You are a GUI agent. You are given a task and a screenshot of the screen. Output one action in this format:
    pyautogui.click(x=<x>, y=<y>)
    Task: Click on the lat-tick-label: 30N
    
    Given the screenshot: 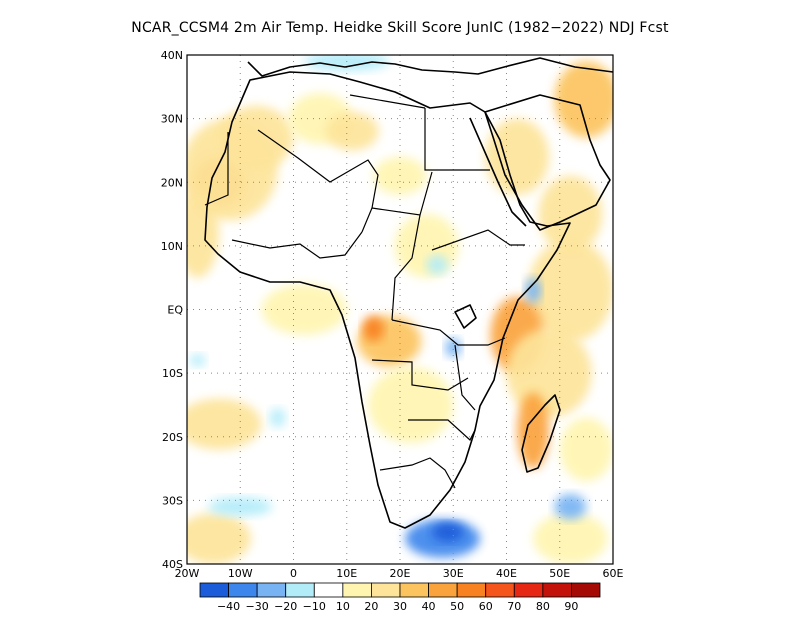 What is the action you would take?
    pyautogui.click(x=172, y=119)
    